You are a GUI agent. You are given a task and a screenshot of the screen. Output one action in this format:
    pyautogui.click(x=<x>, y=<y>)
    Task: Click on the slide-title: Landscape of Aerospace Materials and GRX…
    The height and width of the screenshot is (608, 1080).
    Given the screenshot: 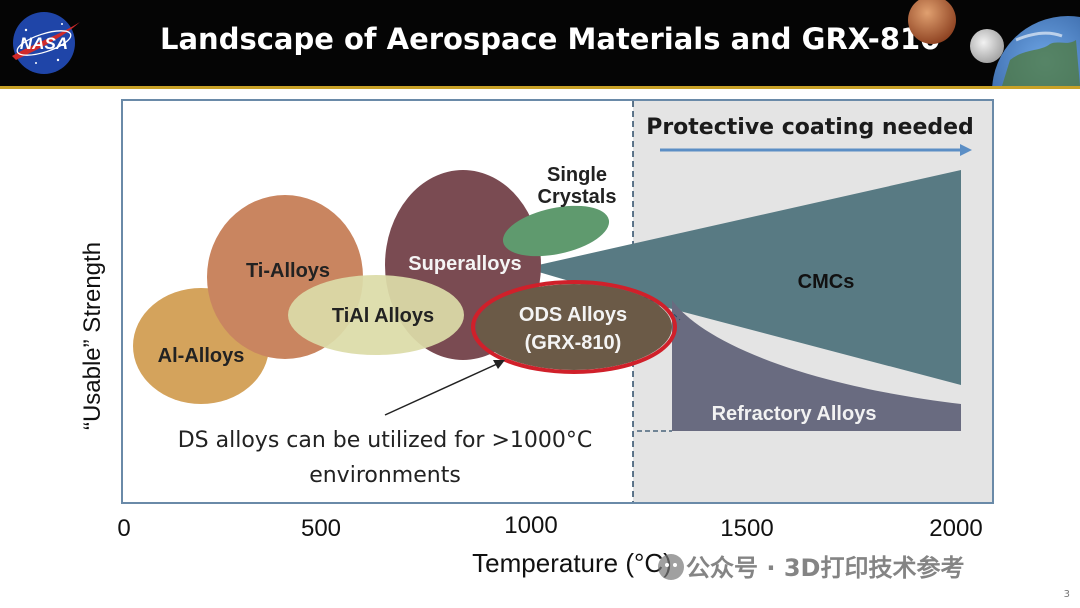 What is the action you would take?
    pyautogui.click(x=550, y=39)
    